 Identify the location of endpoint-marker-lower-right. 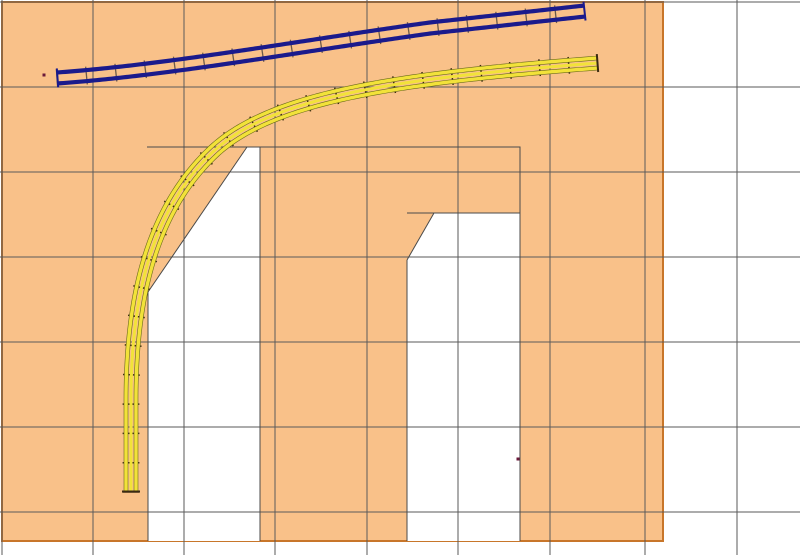
(518, 459).